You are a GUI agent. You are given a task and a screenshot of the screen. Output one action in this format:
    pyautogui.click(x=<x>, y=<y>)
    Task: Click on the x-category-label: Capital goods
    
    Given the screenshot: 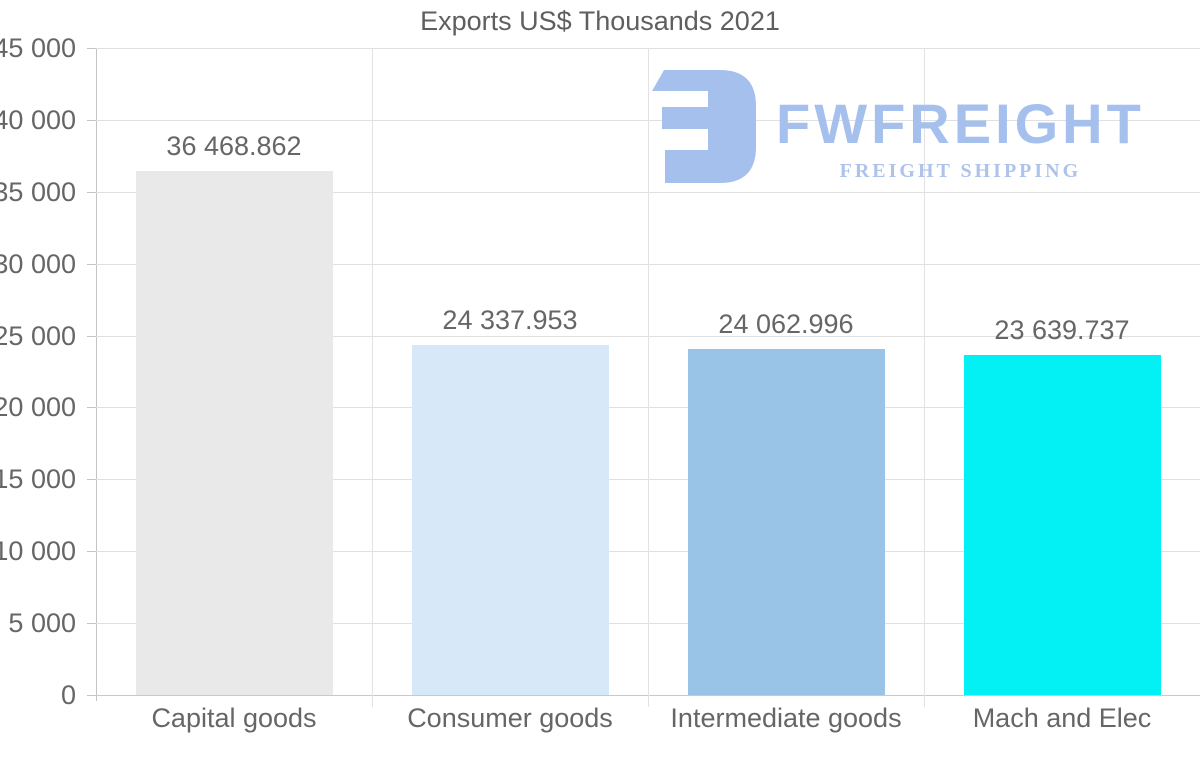 What is the action you would take?
    pyautogui.click(x=234, y=718)
    